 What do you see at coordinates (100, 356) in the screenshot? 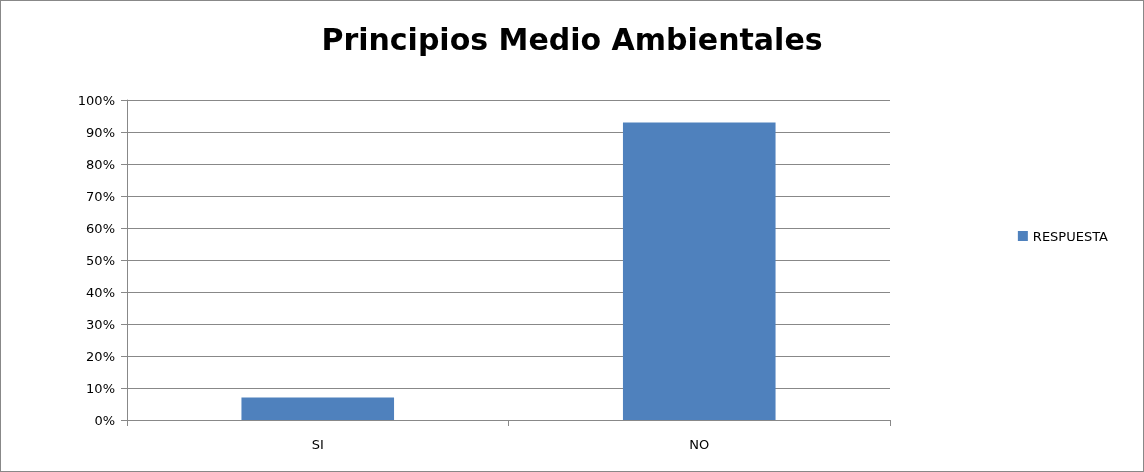
I see `y-tick-label: 20%` at bounding box center [100, 356].